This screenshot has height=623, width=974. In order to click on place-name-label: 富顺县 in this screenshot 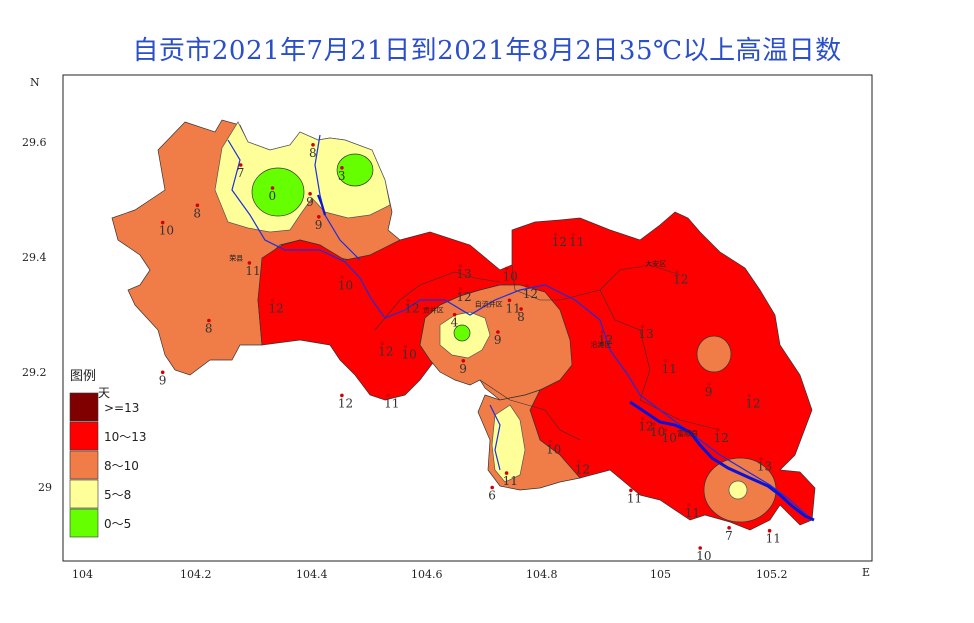, I will do `click(687, 433)`.